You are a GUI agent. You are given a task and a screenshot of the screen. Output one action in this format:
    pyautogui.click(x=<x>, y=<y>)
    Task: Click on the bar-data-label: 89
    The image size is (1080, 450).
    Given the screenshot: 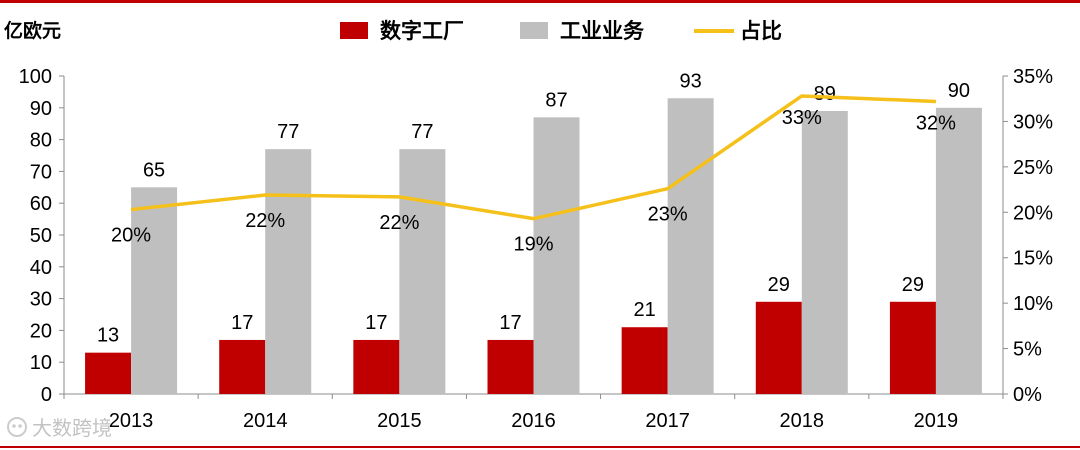 What is the action you would take?
    pyautogui.click(x=825, y=94)
    